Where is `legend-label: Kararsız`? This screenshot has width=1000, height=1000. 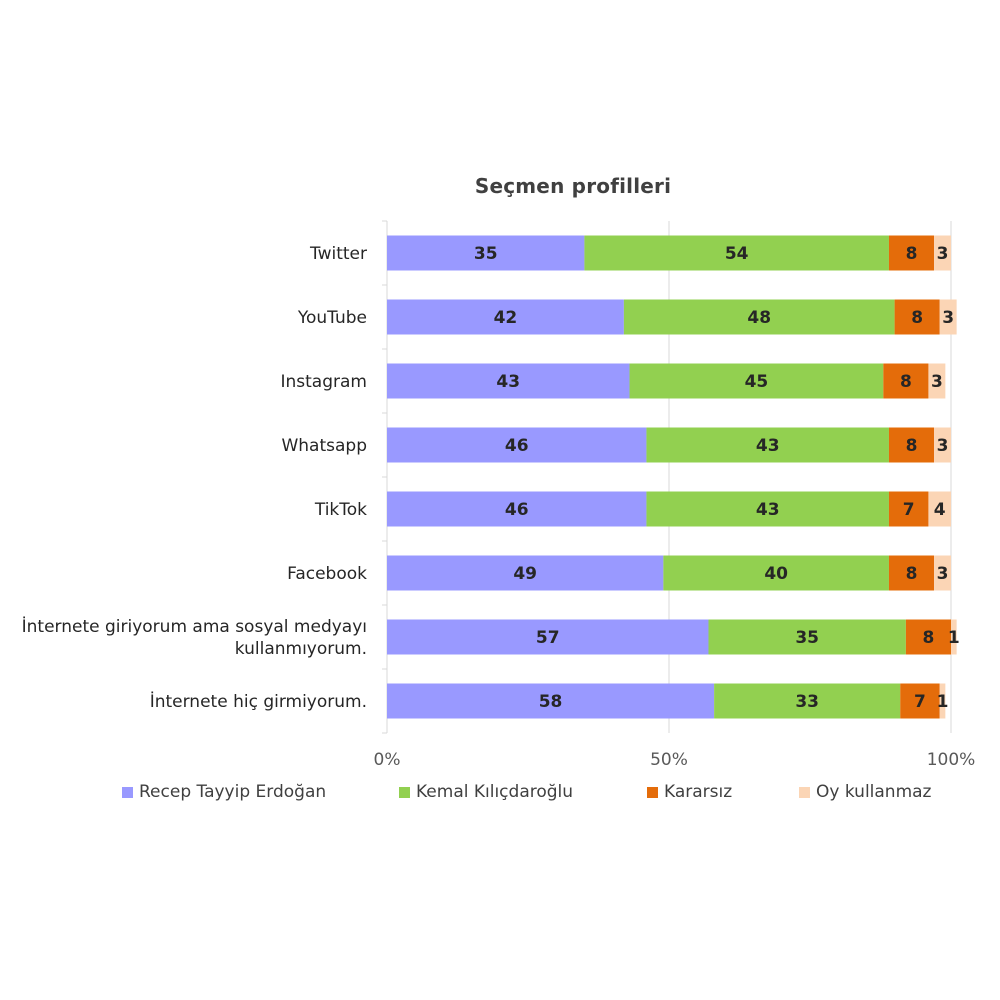 legend-label: Kararsız is located at coordinates (698, 792).